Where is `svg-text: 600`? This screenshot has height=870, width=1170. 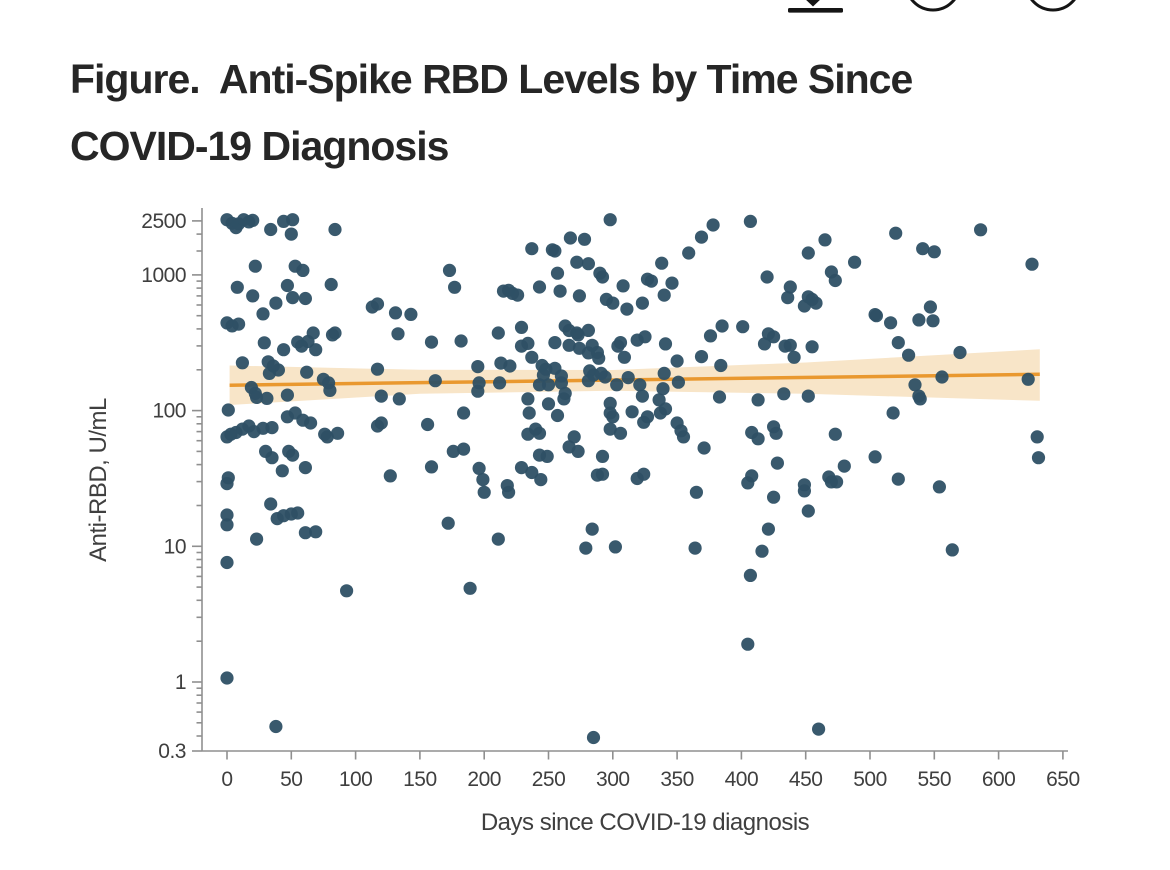 svg-text: 600 is located at coordinates (999, 779).